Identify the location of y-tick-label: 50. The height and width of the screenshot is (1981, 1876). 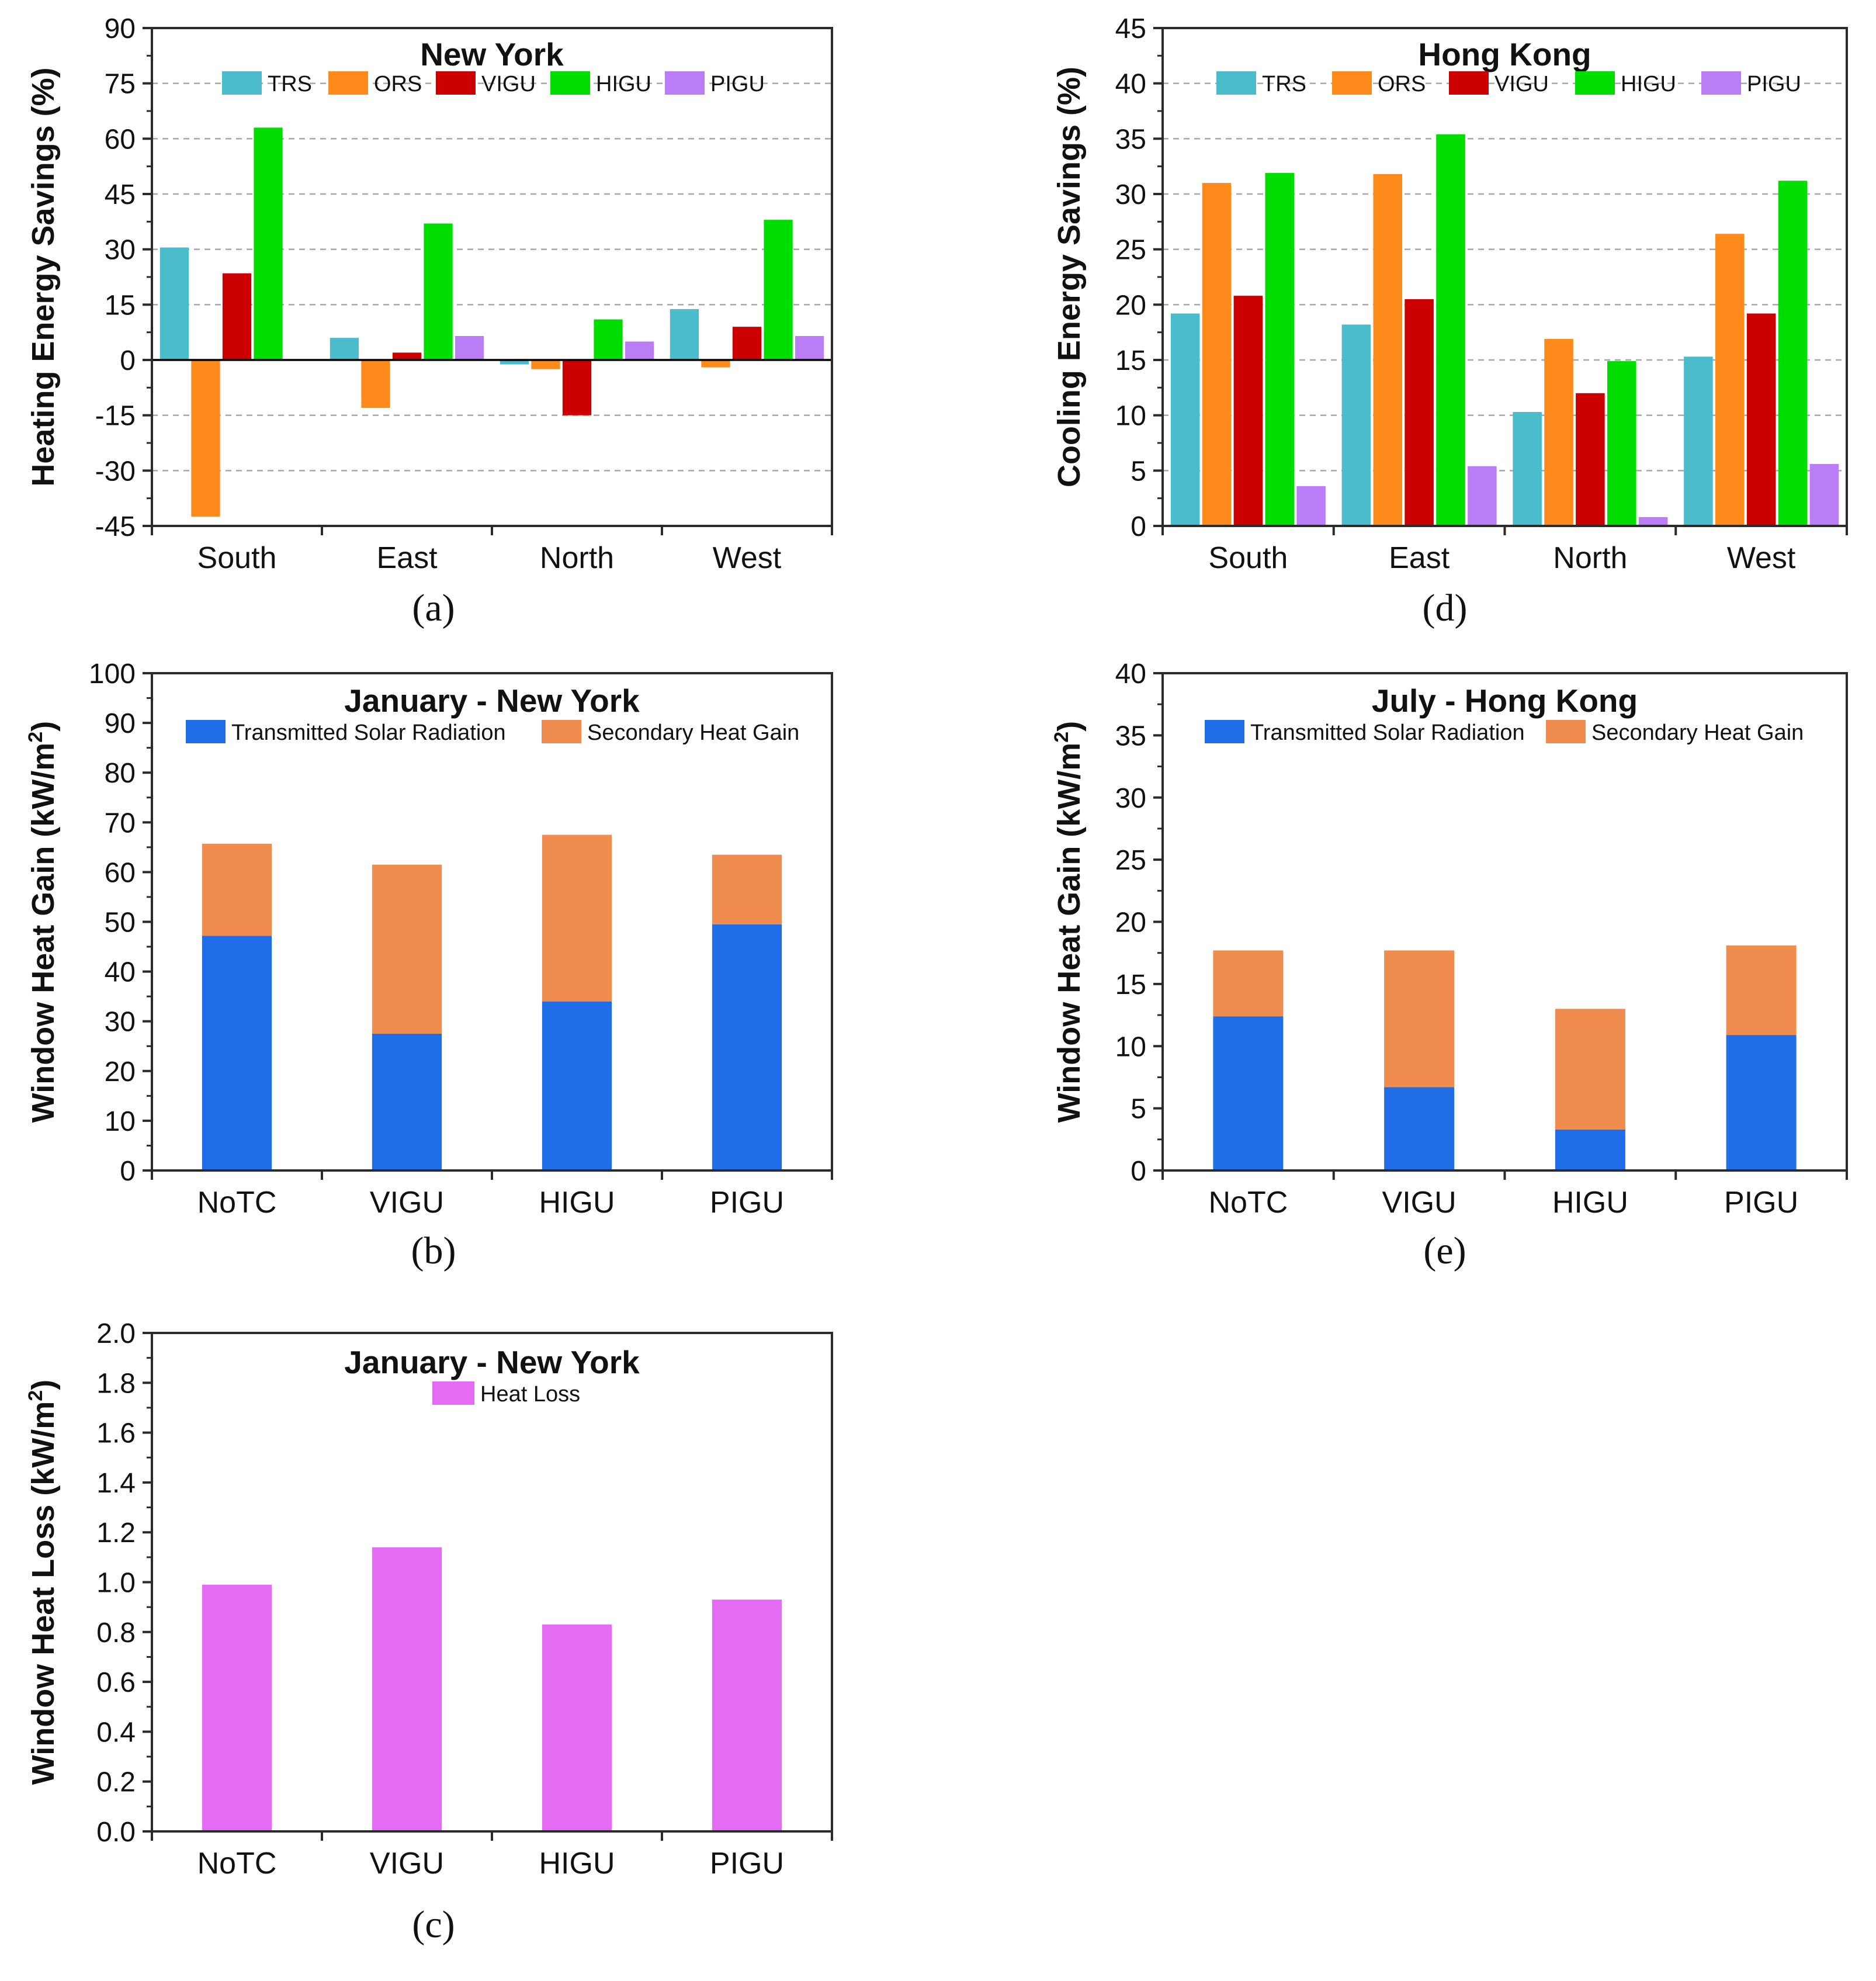
(120, 923).